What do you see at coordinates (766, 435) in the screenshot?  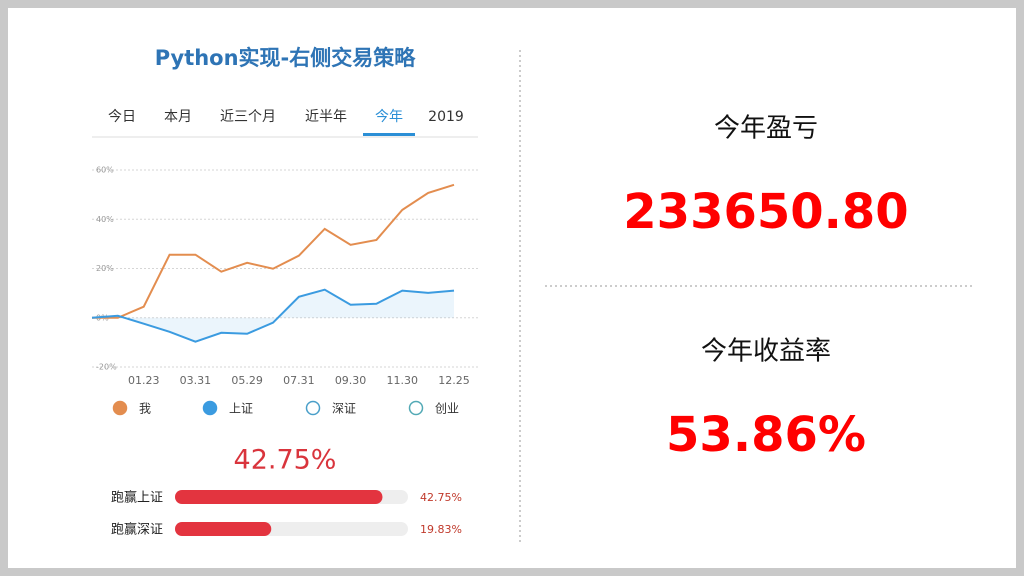 I see `stat-value: 53.86%` at bounding box center [766, 435].